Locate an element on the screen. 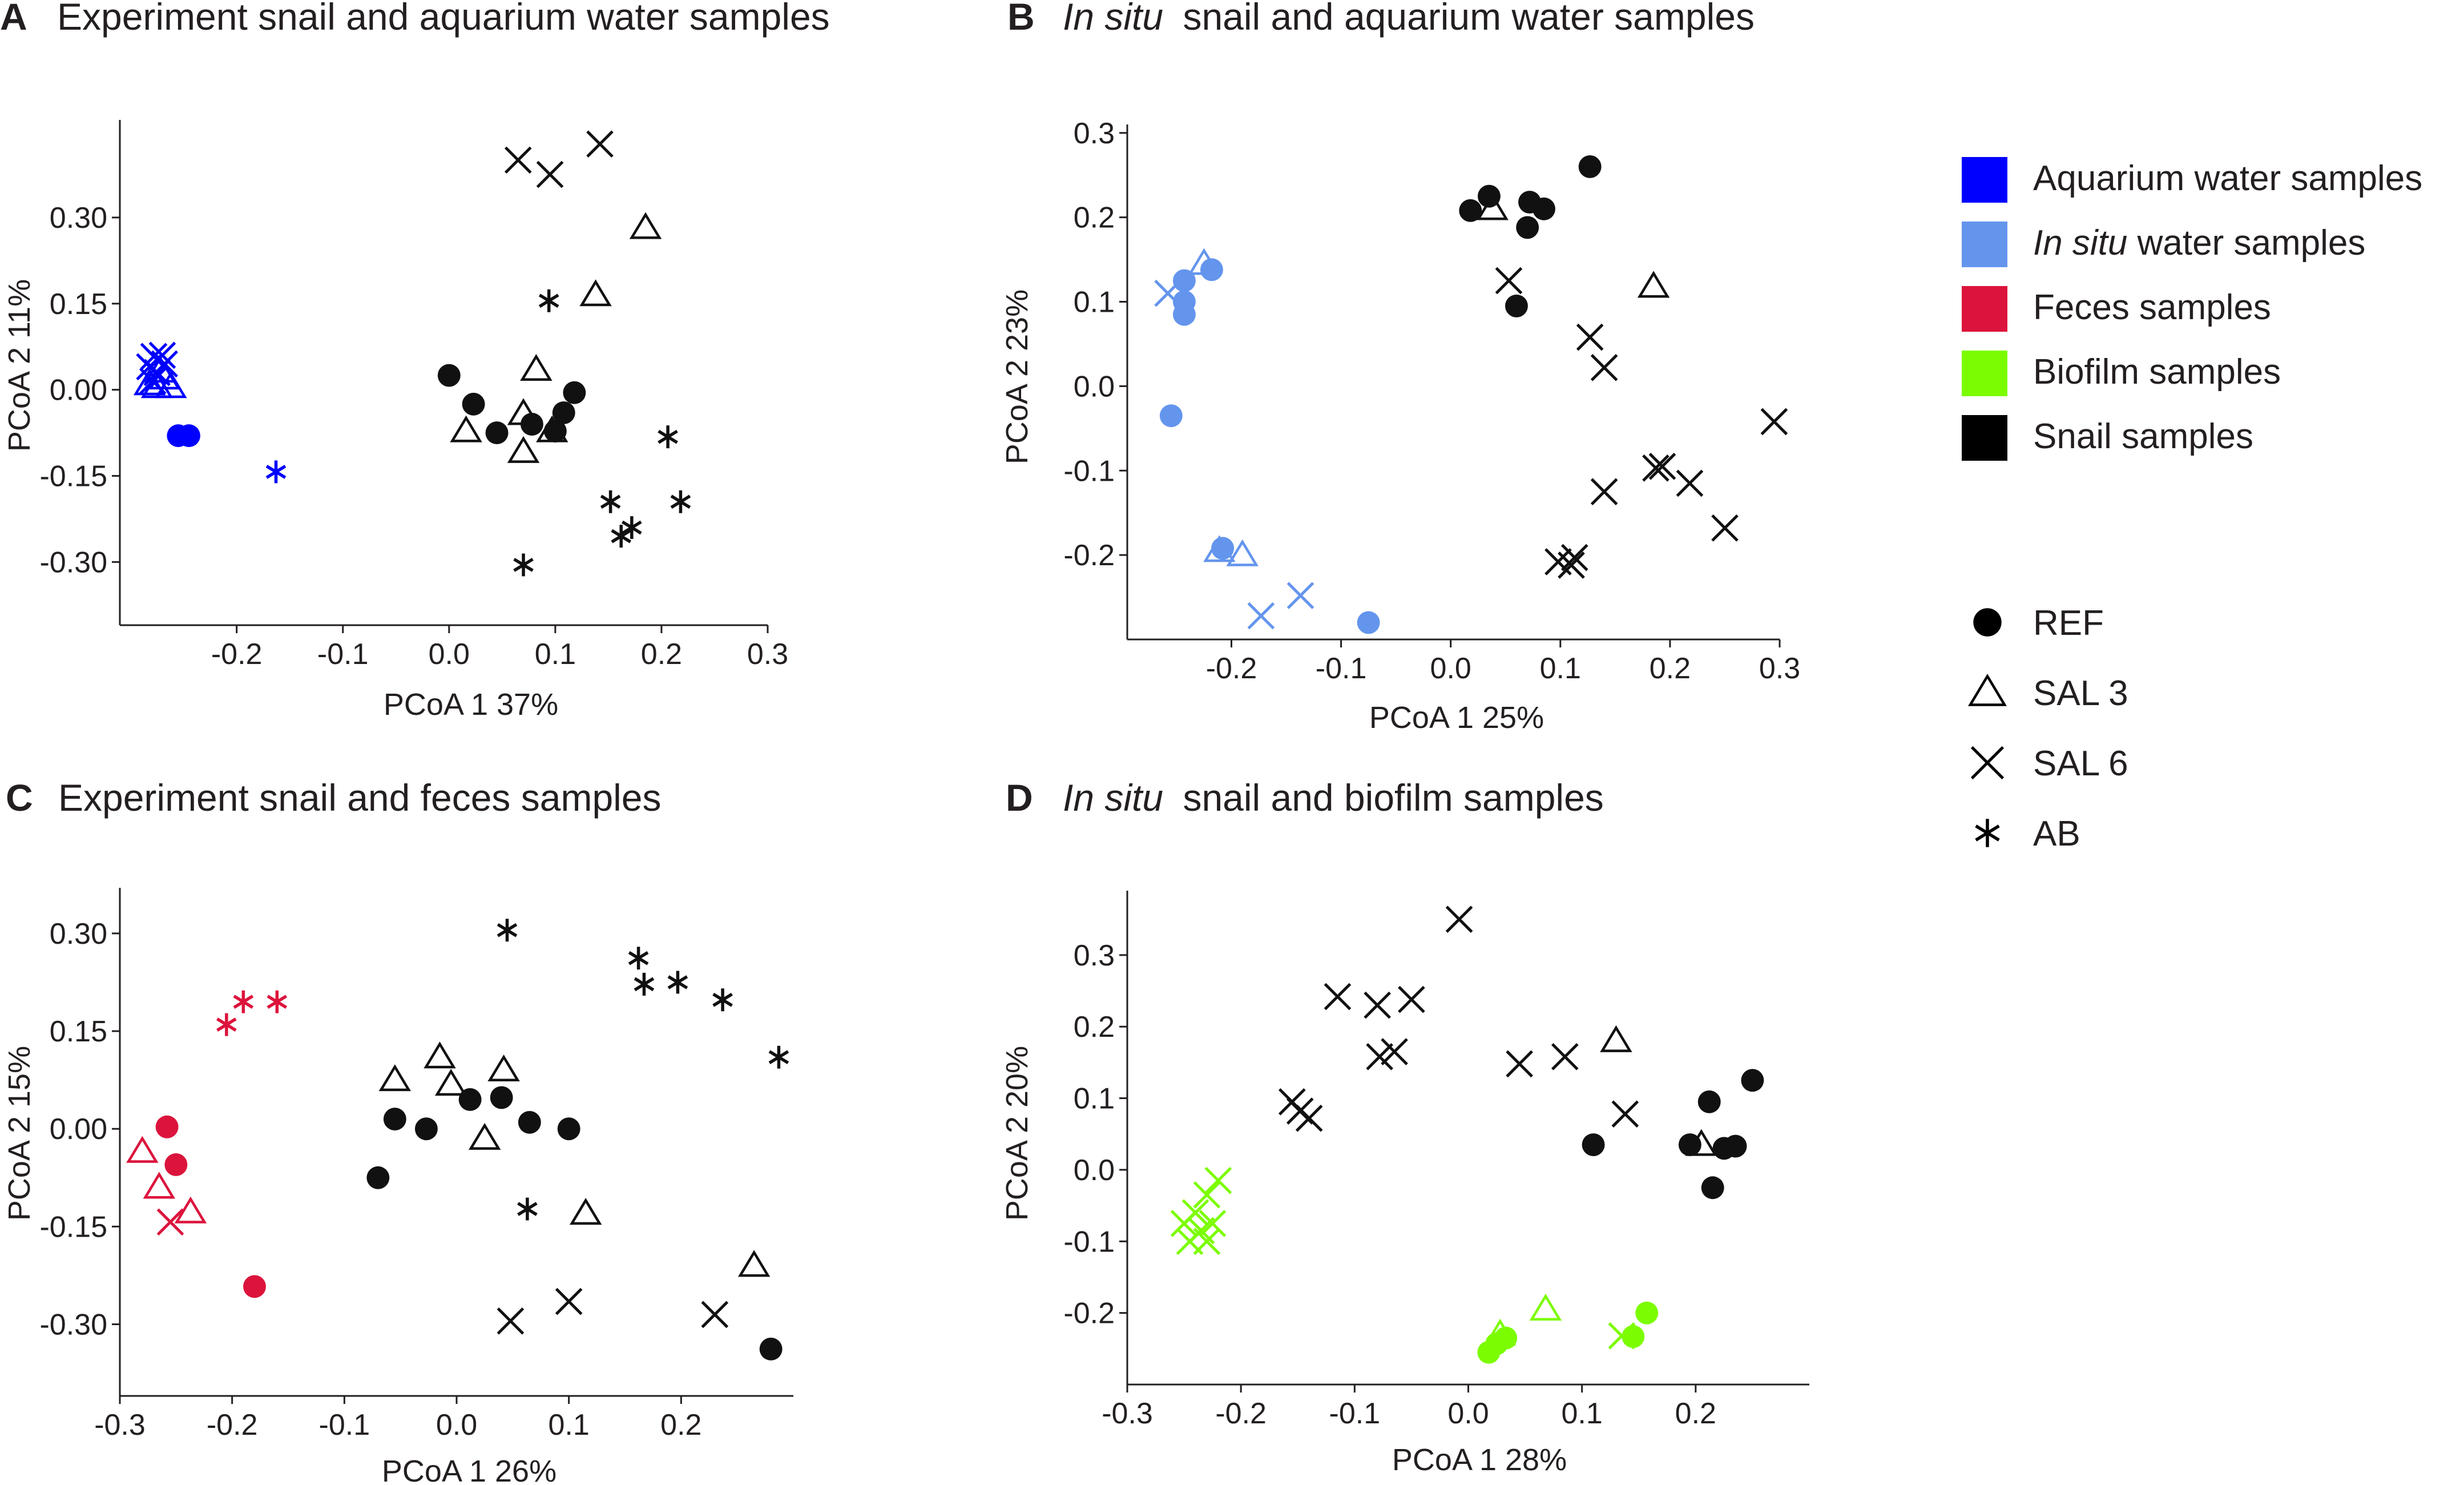 This screenshot has height=1485, width=2464. svg-text:In situ snail and aquari: In situ snail and aquarium water samples is located at coordinates (1409, 19).